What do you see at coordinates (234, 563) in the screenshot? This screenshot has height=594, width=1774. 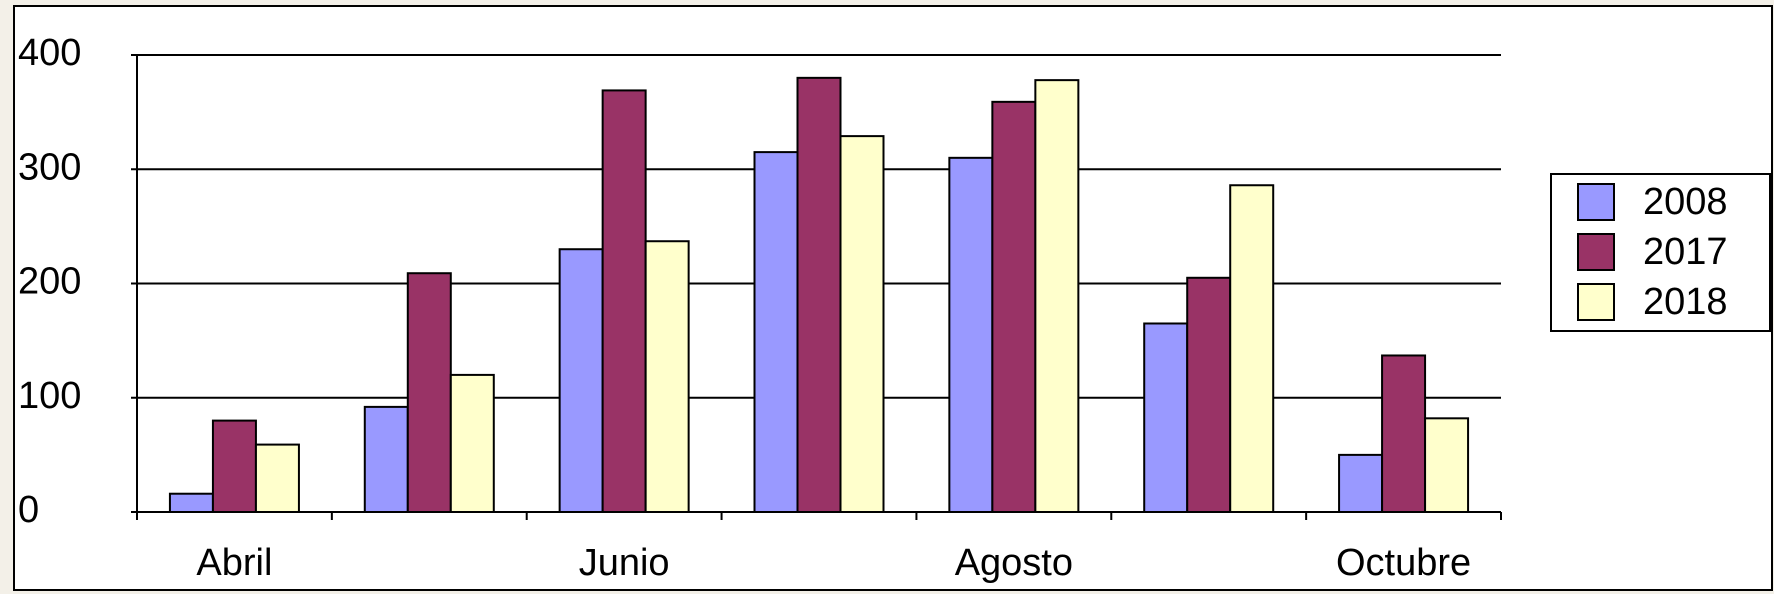 I see `x-tick-label: Abril` at bounding box center [234, 563].